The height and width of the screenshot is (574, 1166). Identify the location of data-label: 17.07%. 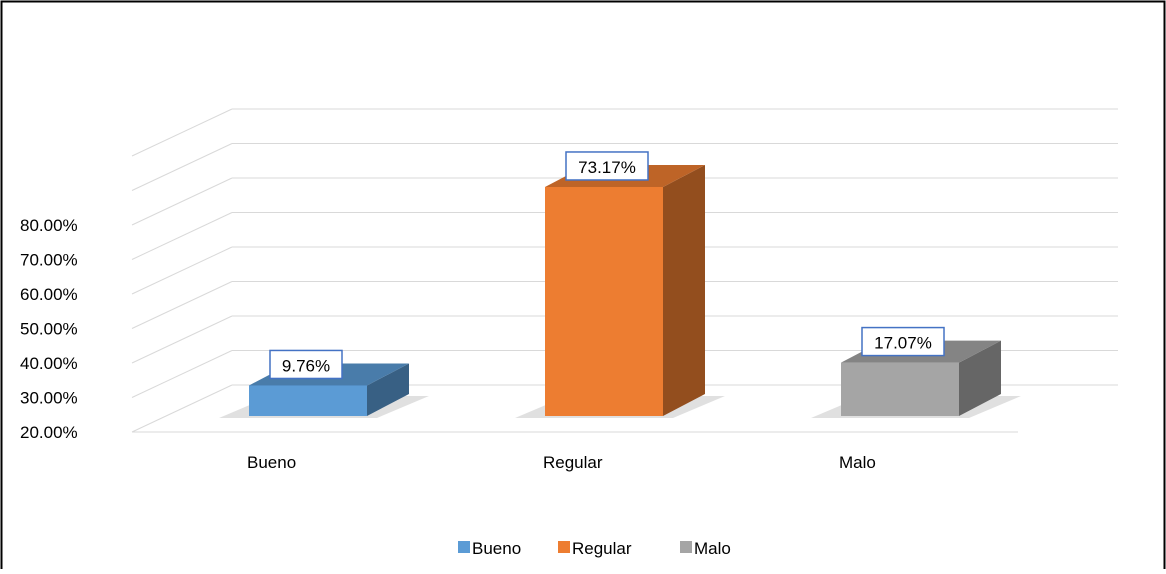
(903, 343).